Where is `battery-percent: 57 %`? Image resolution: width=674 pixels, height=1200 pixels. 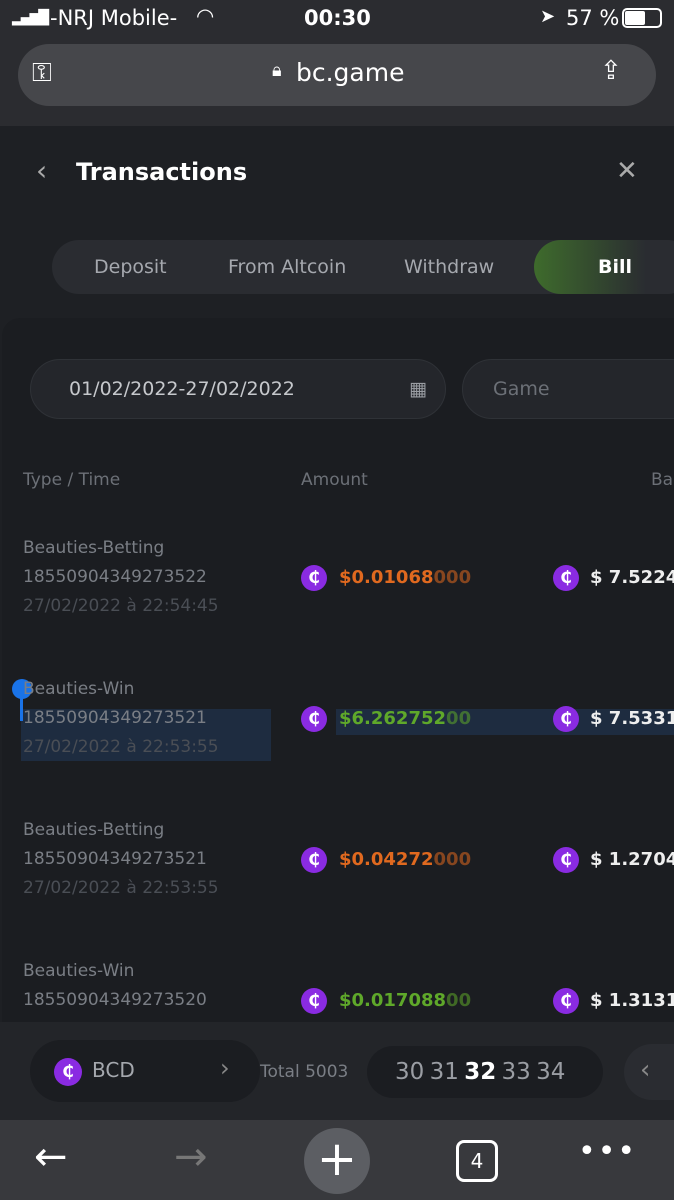 battery-percent: 57 % is located at coordinates (593, 18).